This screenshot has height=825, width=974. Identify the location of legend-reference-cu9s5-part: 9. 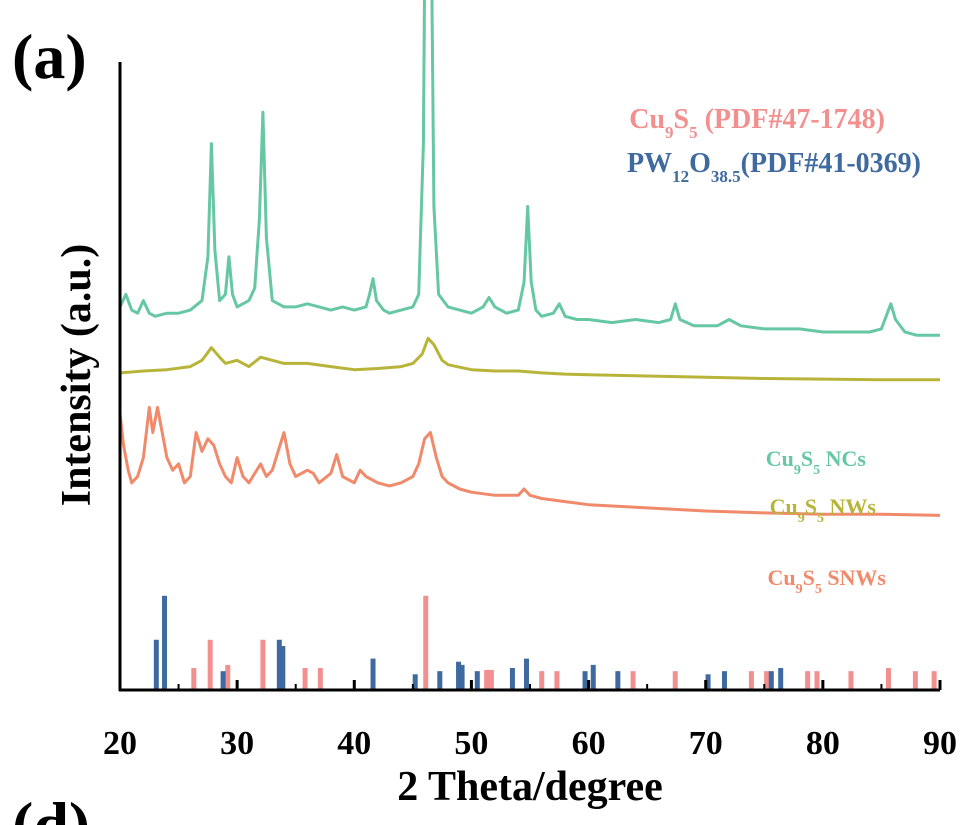
(669, 132).